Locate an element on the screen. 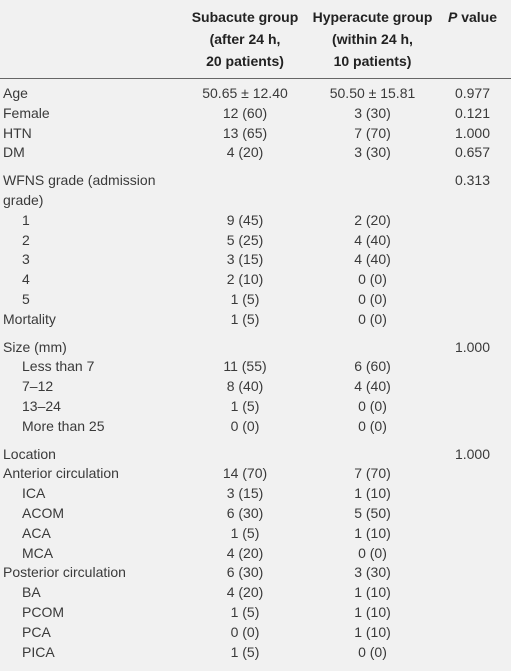 Image resolution: width=511 pixels, height=671 pixels. table-row: Age 50.65 ± 12.40 50.50 ± 15.81 0.977 is located at coordinates (255, 94).